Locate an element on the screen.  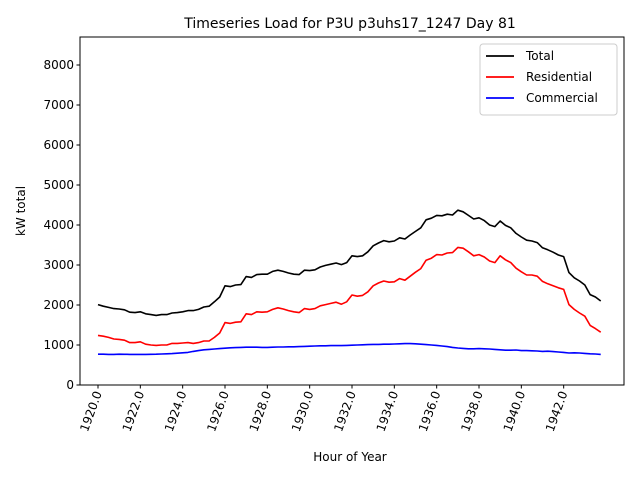
x-axis-label: Hour of Year is located at coordinates (350, 457).